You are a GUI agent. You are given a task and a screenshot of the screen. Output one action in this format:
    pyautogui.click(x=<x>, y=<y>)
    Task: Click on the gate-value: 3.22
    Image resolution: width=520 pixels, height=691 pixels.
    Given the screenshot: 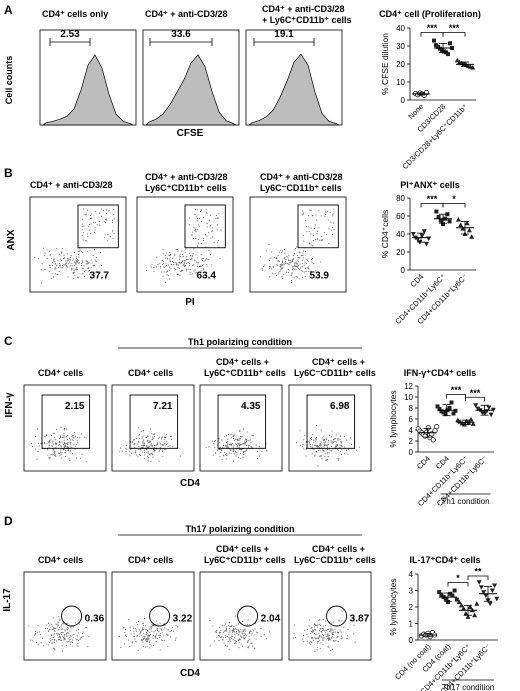 What is the action you would take?
    pyautogui.click(x=183, y=618)
    